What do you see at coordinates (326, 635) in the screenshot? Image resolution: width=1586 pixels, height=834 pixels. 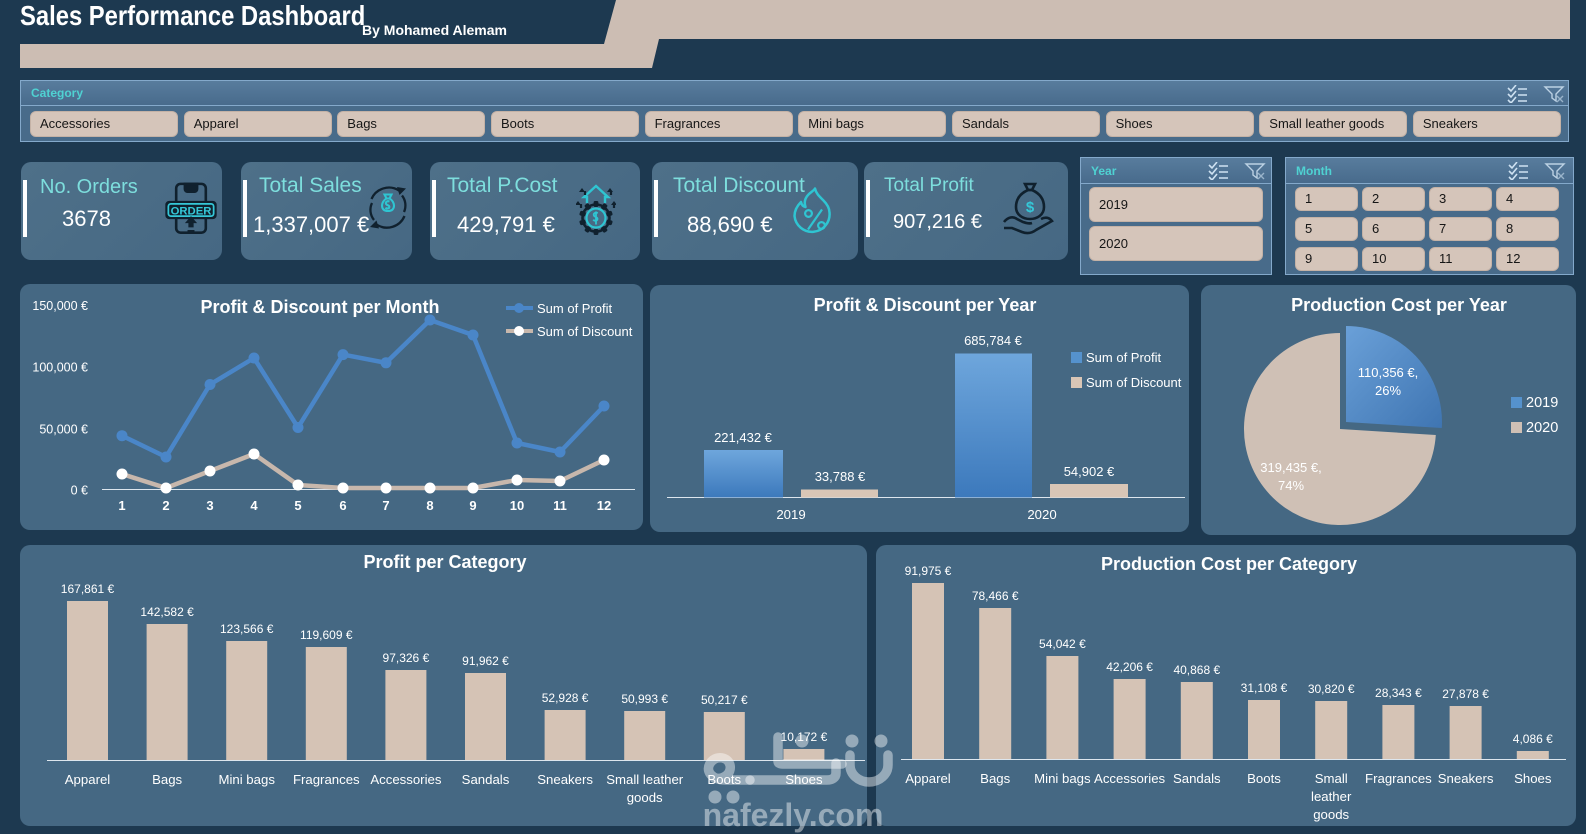 I see `svg-text: 119,609 €` at bounding box center [326, 635].